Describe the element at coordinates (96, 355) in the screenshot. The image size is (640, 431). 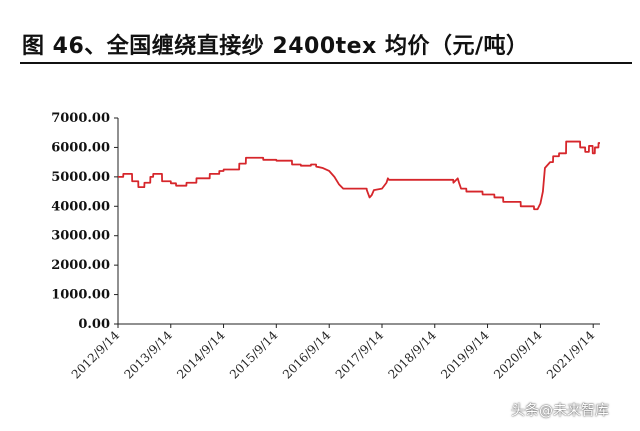
I see `x-tick-label: 2012/9/14` at that location.